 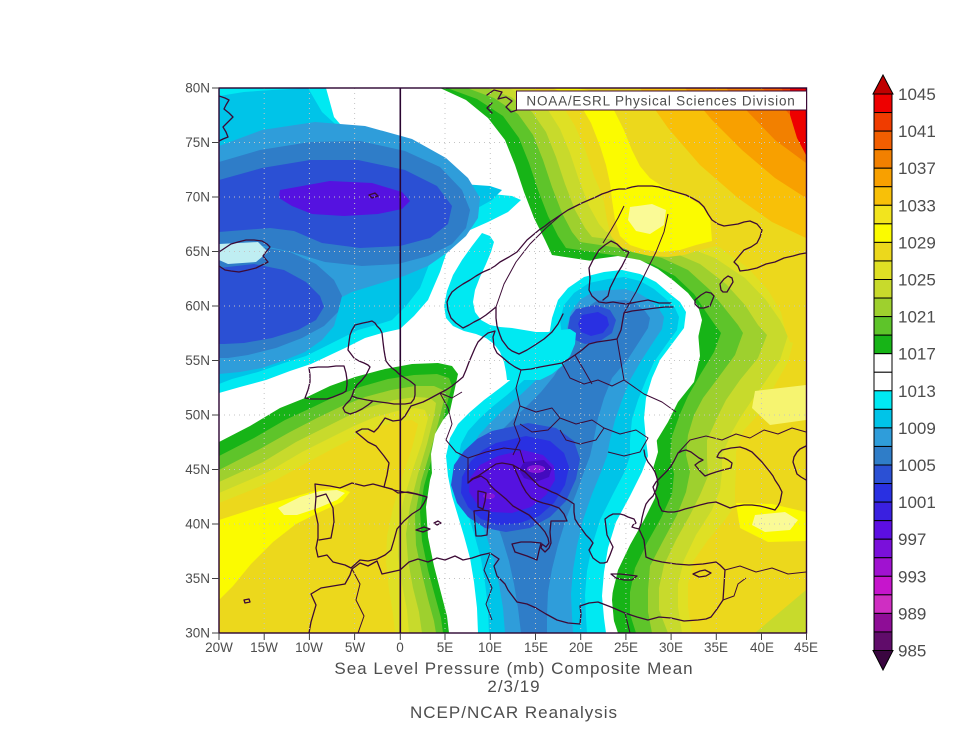 I want to click on svg-text: 989, so click(x=912, y=613).